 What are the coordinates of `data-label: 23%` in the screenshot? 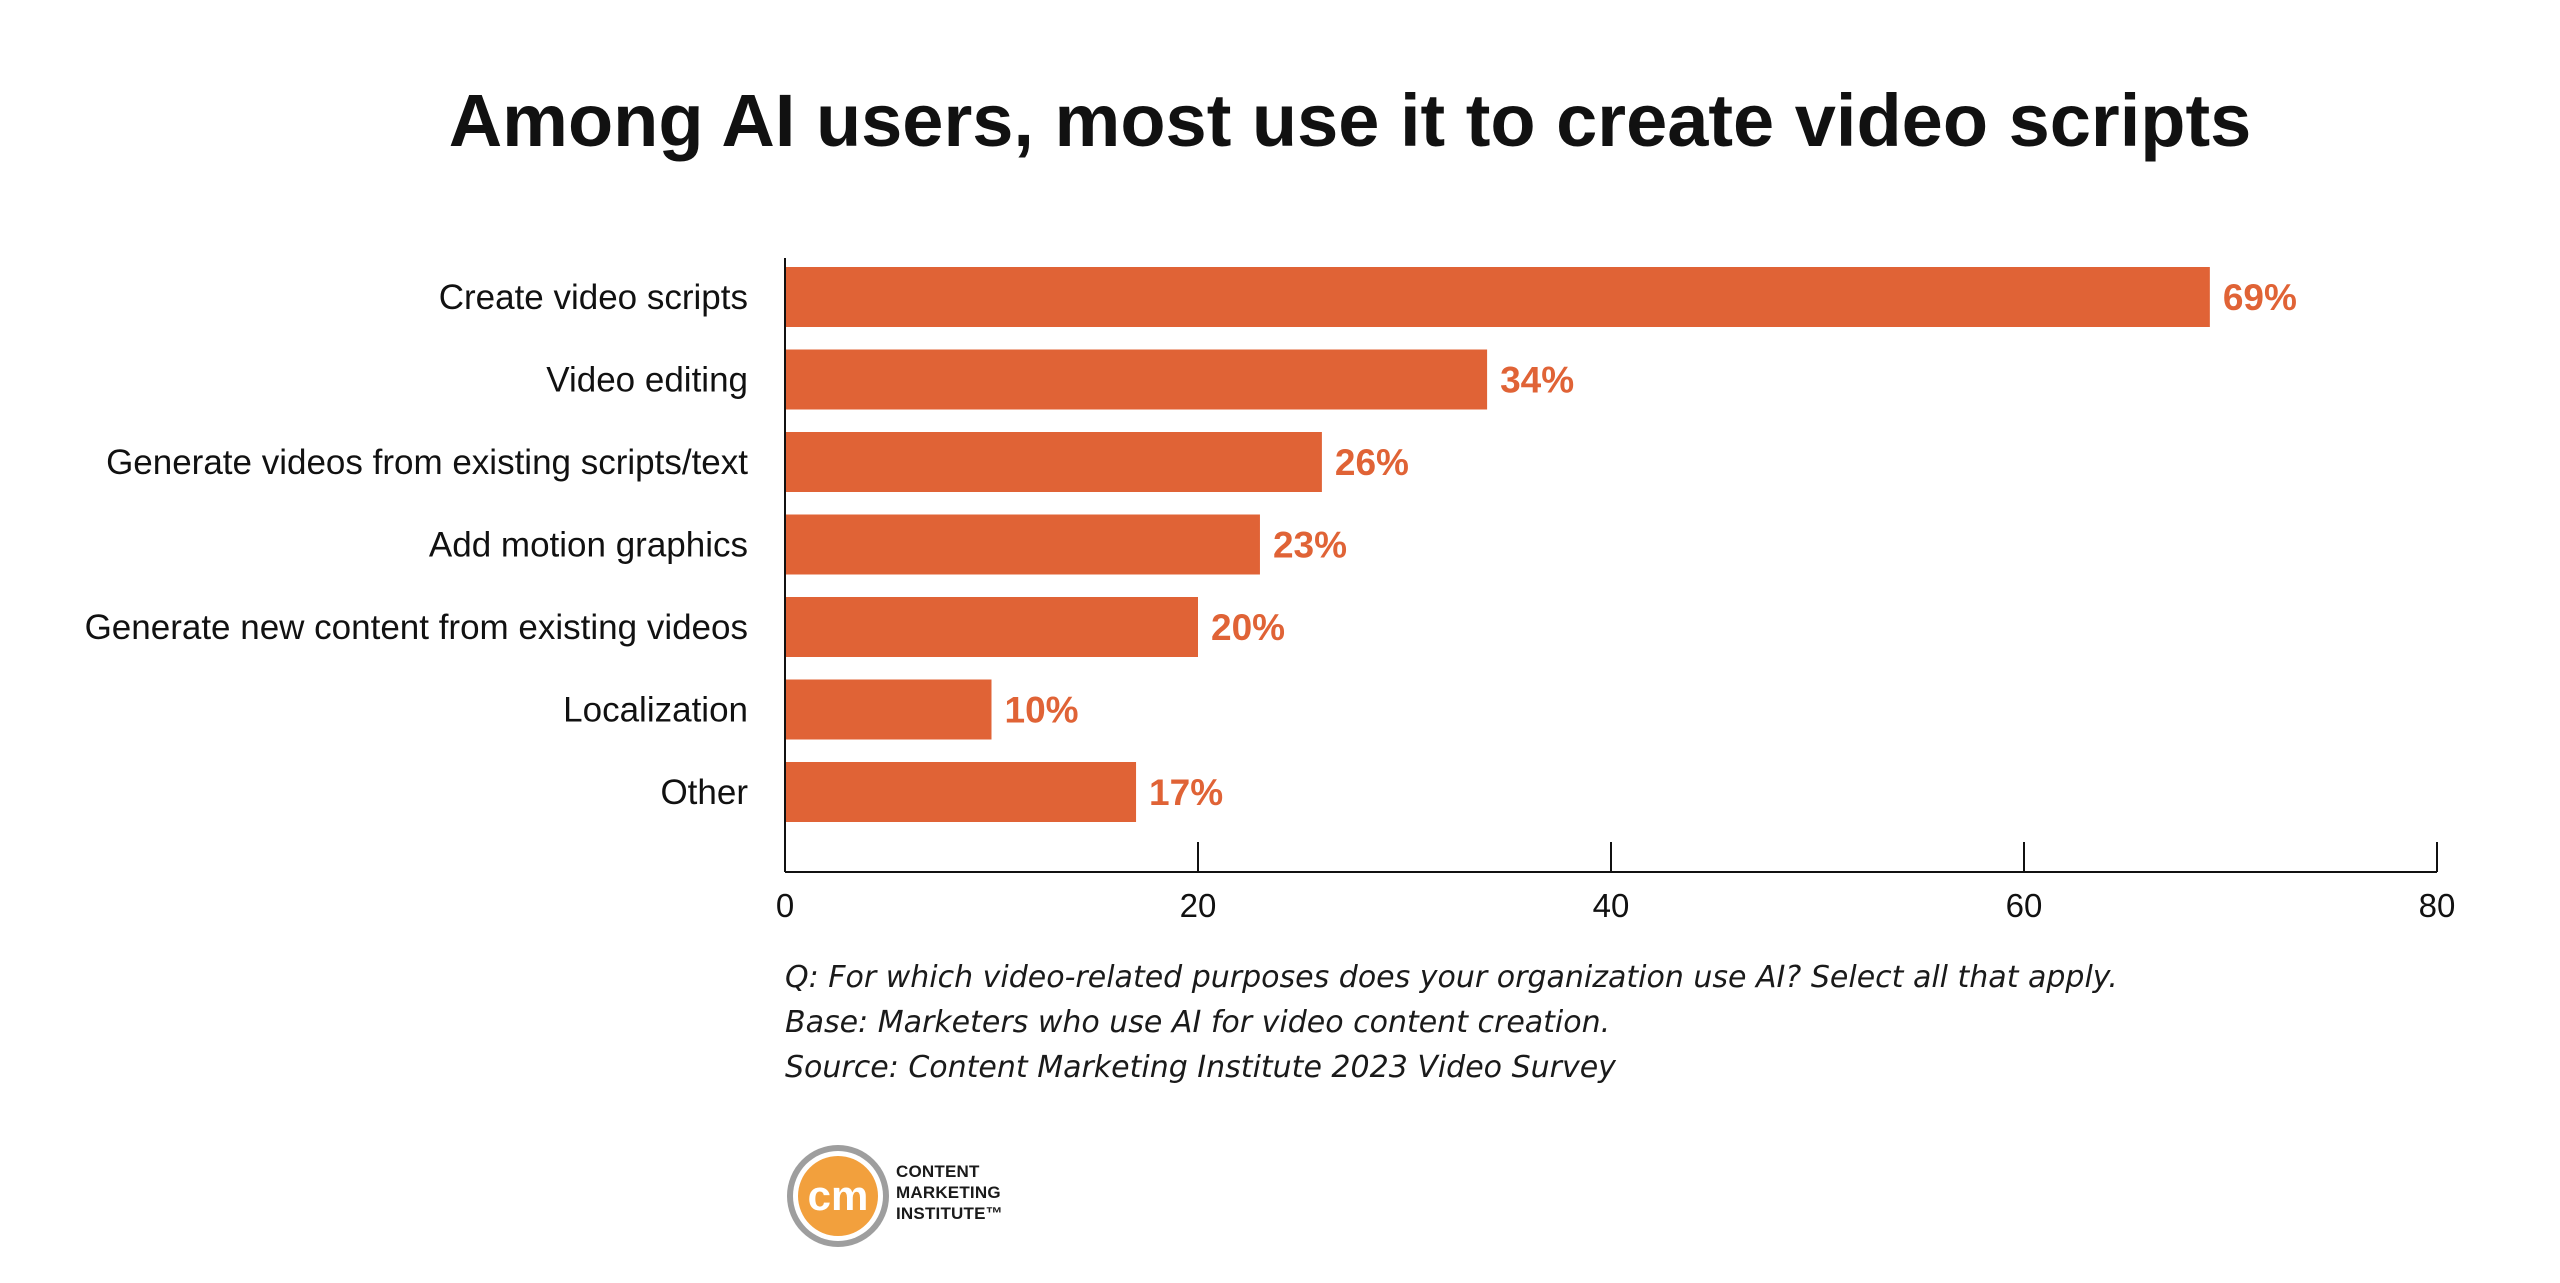 It's located at (1310, 545).